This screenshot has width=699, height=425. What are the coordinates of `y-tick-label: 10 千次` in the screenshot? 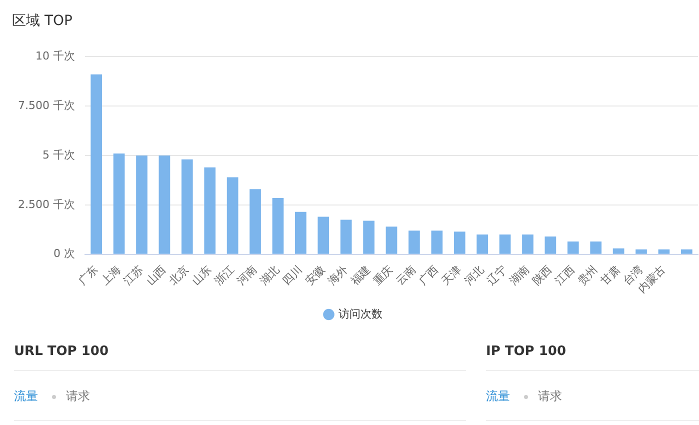 It's located at (55, 55).